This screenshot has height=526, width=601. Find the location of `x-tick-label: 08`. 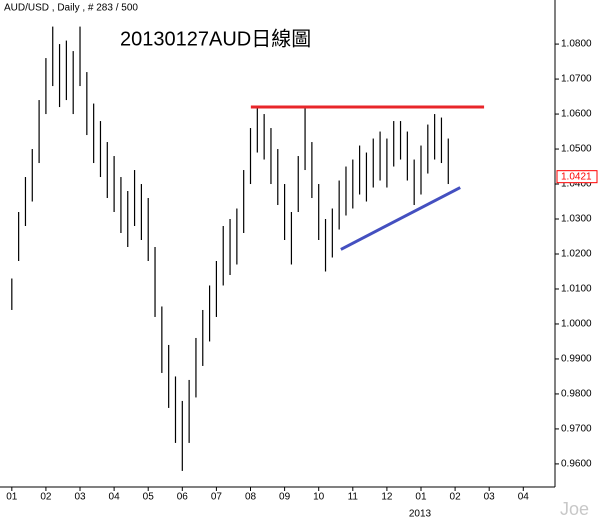

x-tick-label: 08 is located at coordinates (251, 497).